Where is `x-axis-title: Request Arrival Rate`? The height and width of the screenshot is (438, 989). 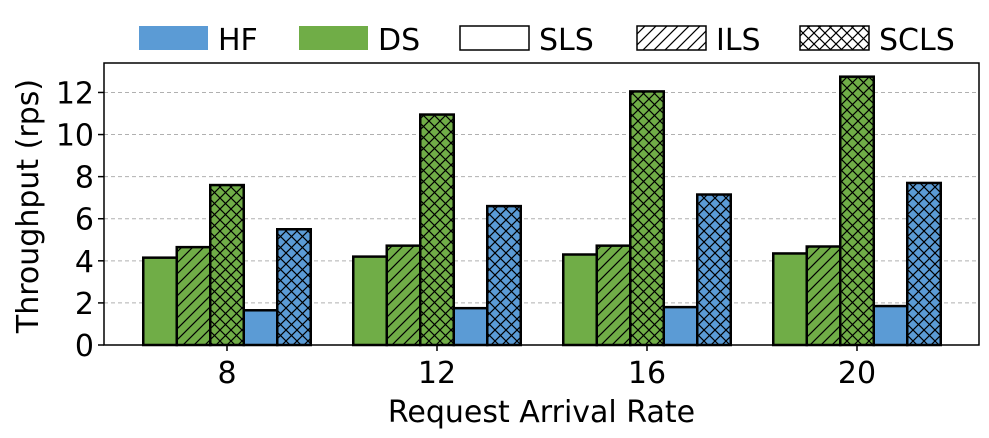
x-axis-title: Request Arrival Rate is located at coordinates (541, 412).